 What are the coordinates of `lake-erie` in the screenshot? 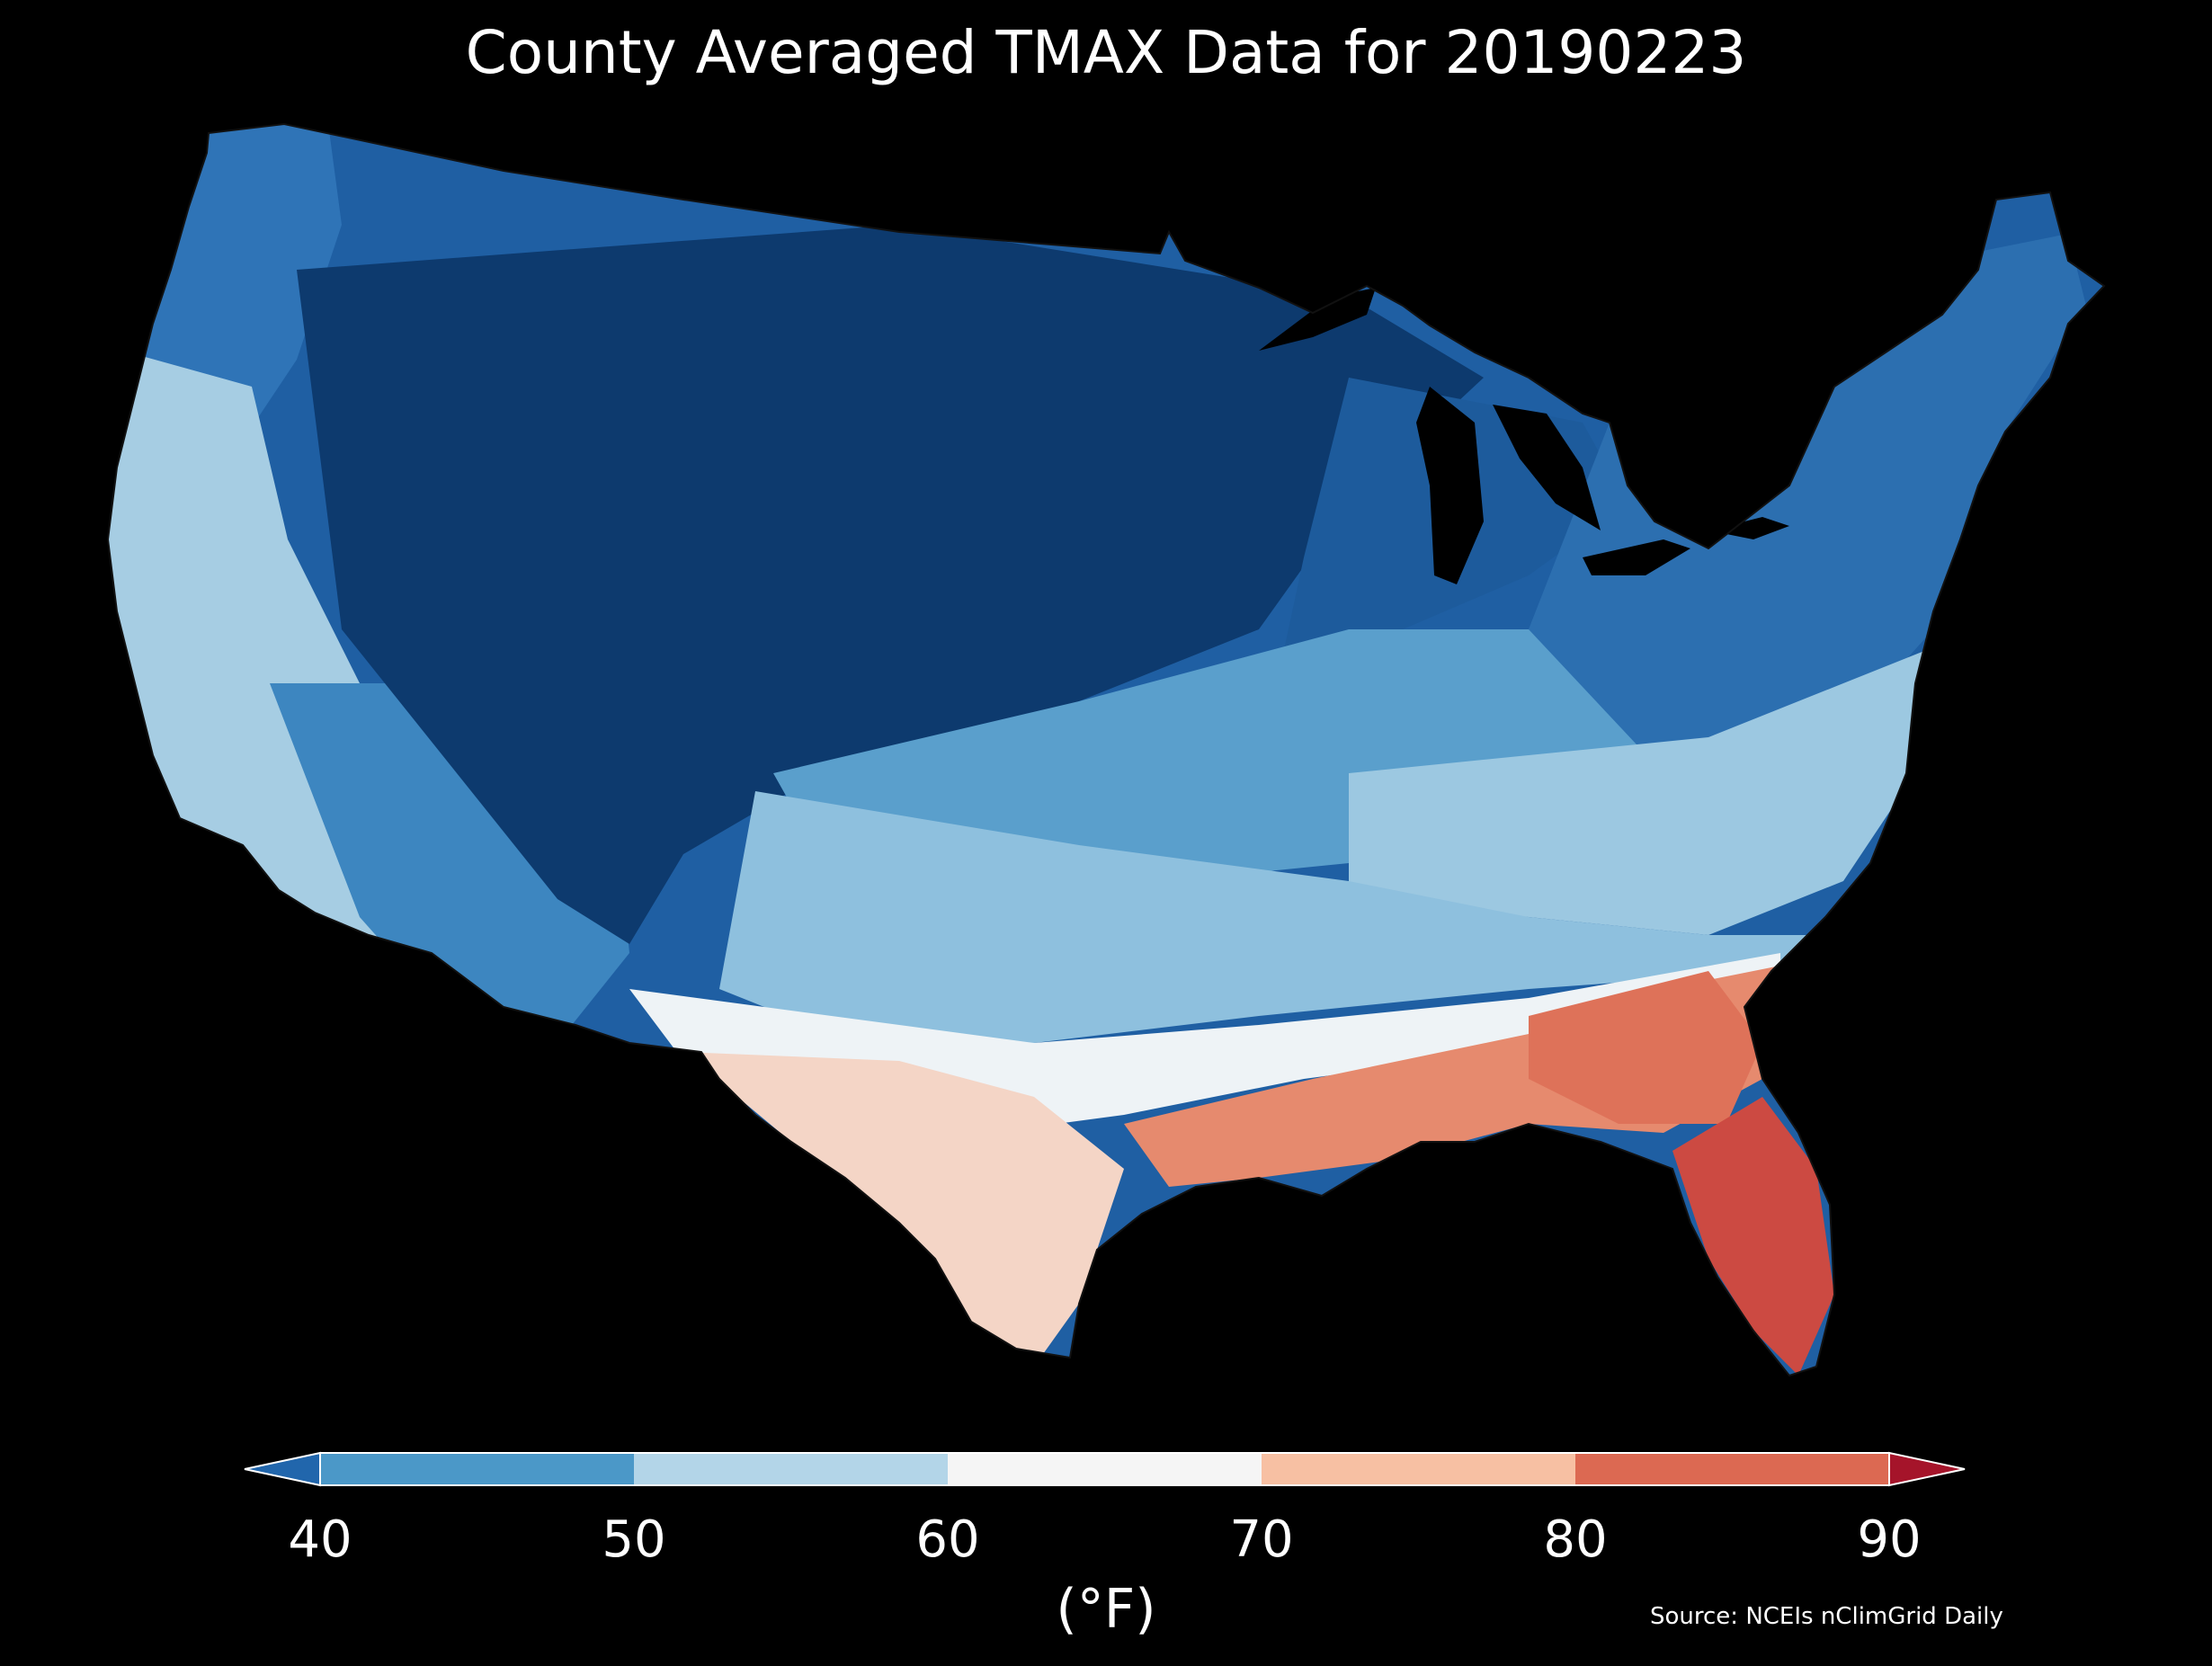 It's located at (1636, 557).